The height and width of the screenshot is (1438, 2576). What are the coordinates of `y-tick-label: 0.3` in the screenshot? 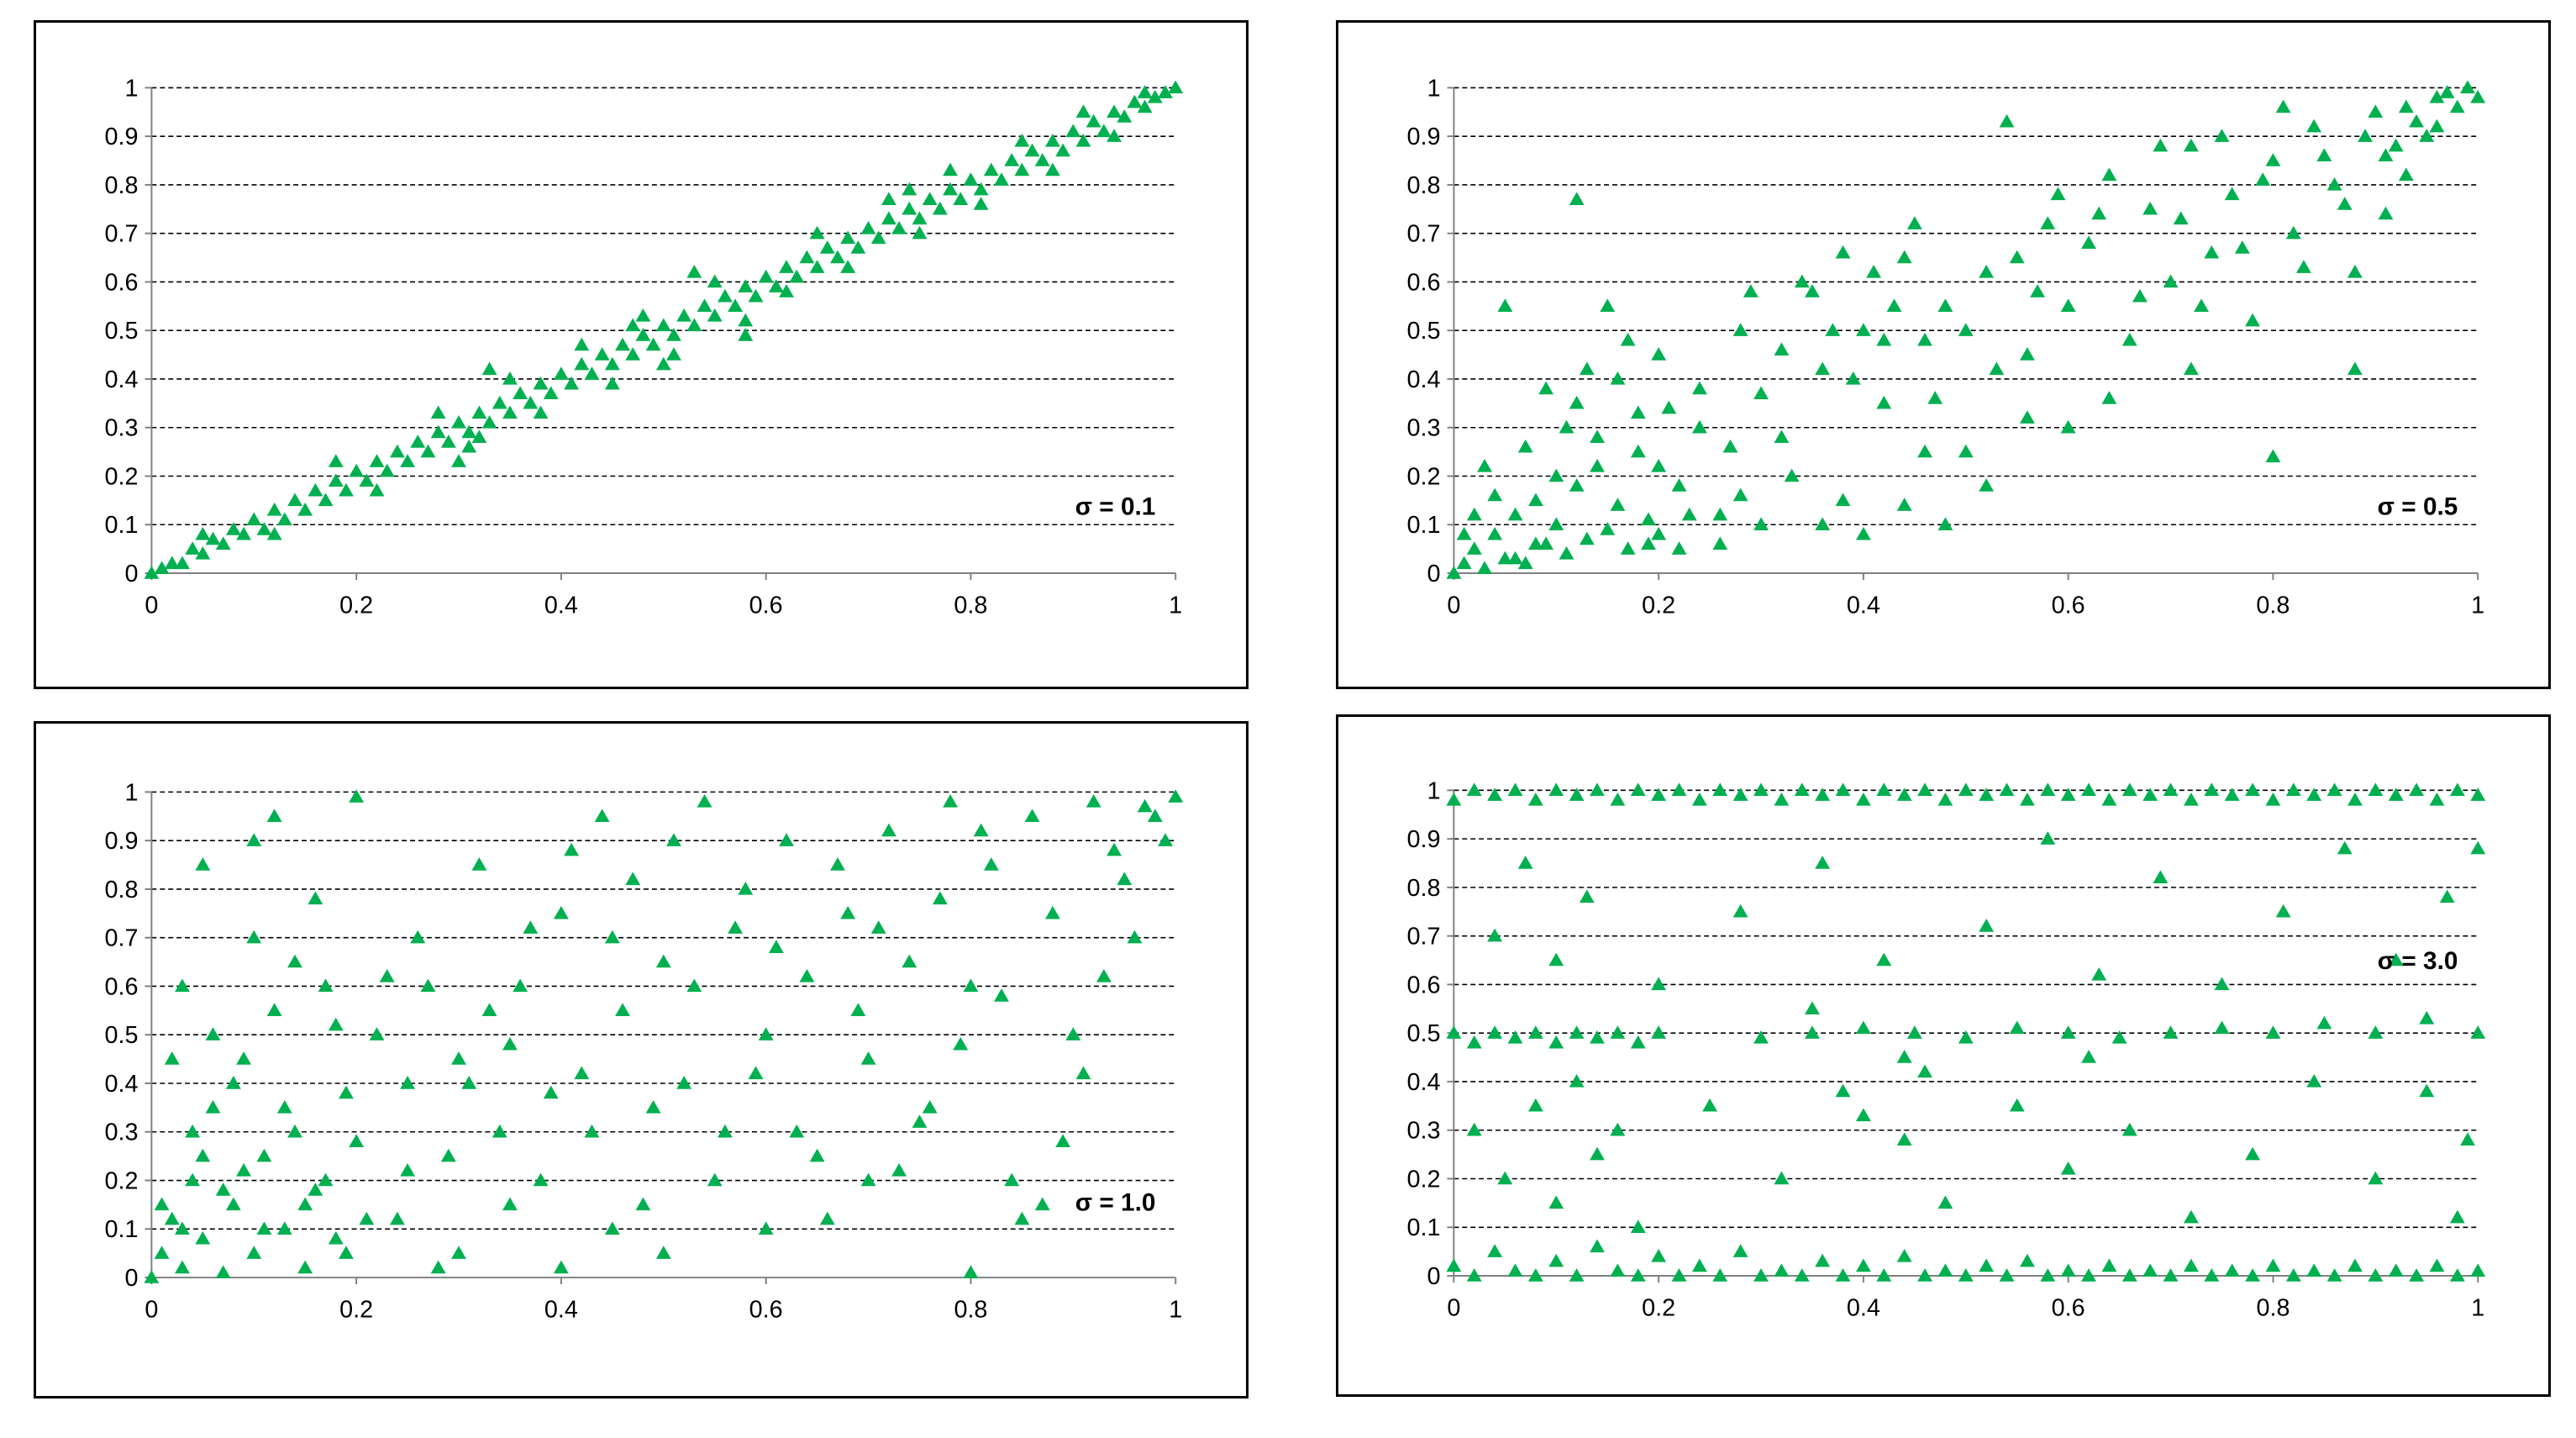 It's located at (1424, 428).